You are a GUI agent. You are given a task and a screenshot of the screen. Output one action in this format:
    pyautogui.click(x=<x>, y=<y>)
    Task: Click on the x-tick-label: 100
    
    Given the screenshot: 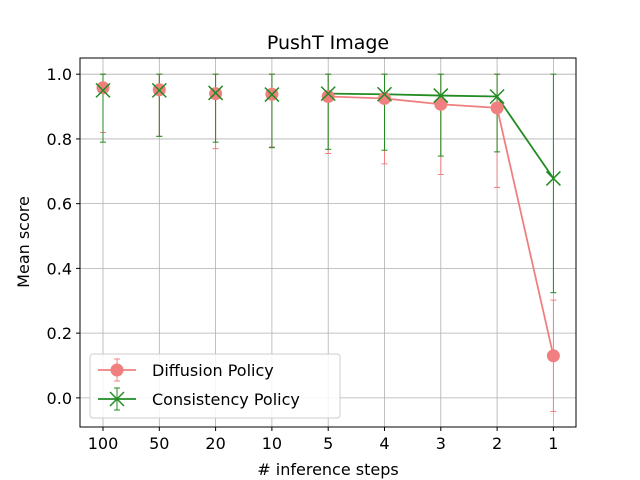 What is the action you would take?
    pyautogui.click(x=103, y=443)
    